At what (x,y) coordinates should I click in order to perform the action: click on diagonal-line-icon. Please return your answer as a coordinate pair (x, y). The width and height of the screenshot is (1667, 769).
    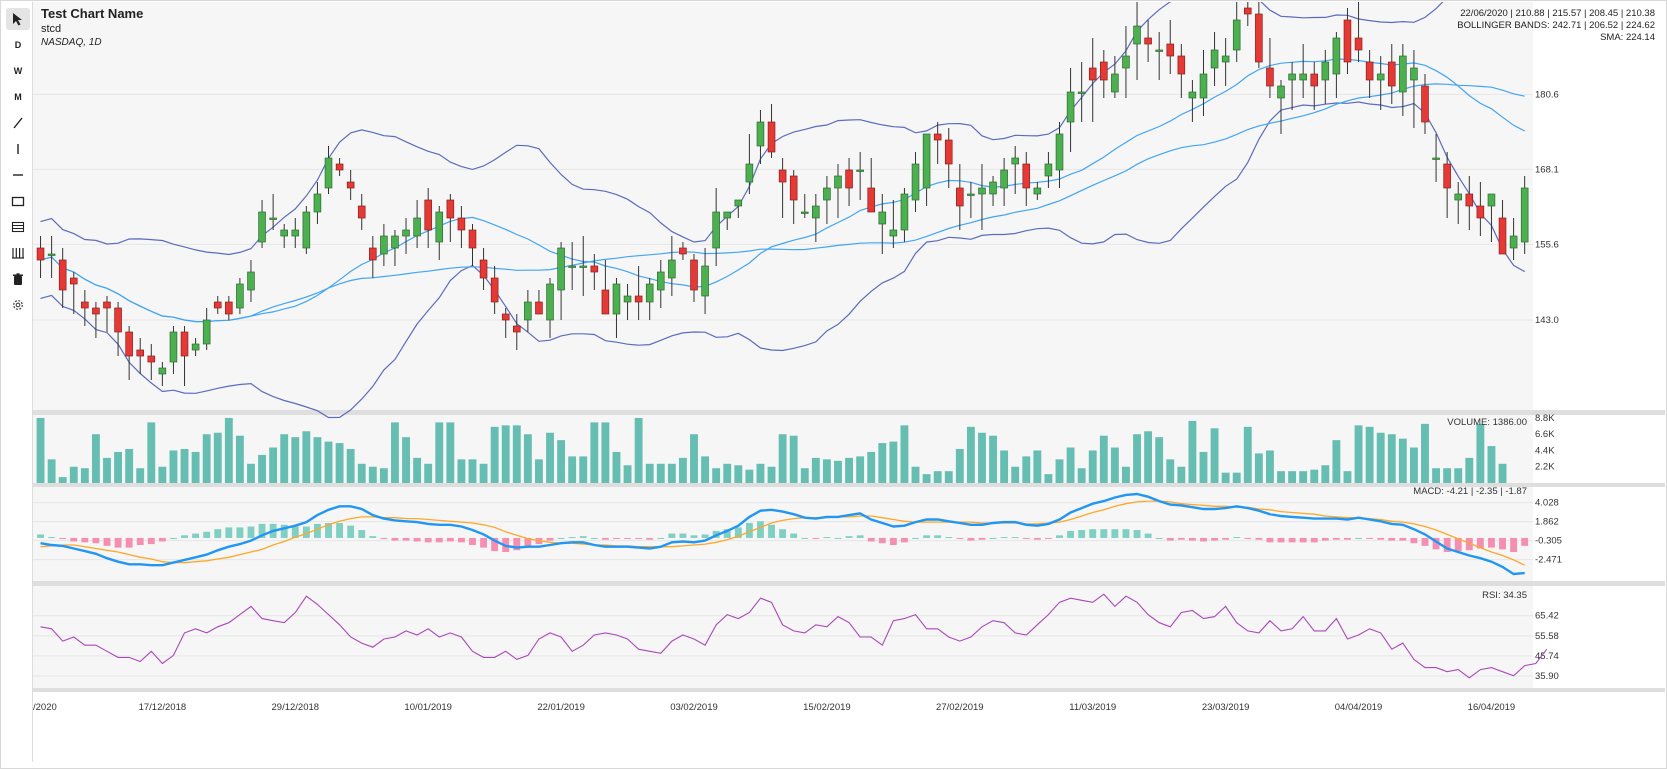
    Looking at the image, I should click on (18, 123).